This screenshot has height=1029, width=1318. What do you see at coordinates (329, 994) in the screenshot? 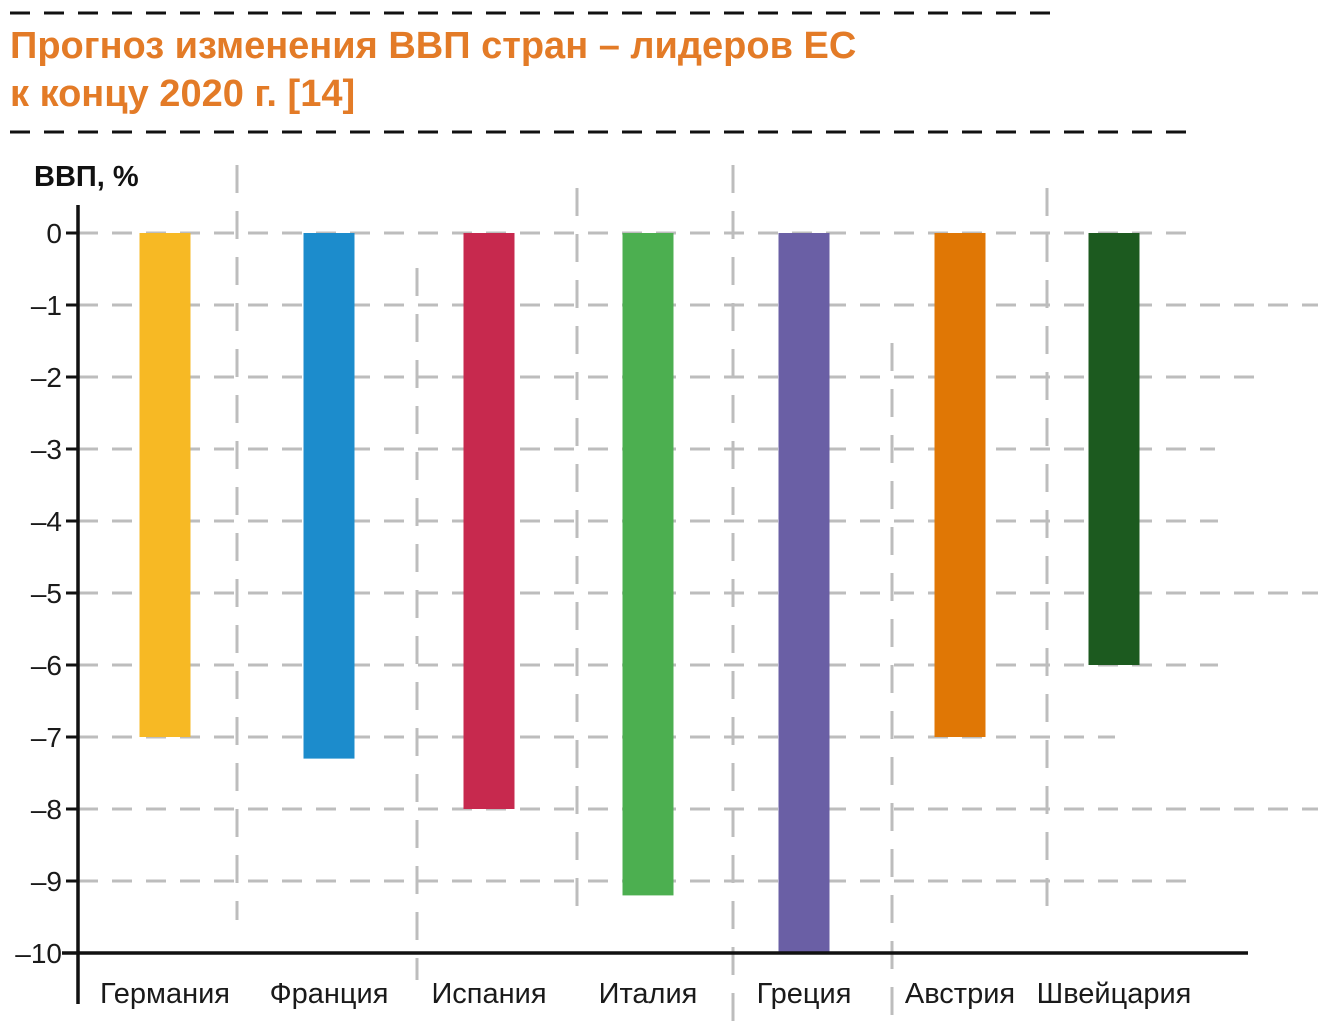
I see `x-category-label: Франция` at bounding box center [329, 994].